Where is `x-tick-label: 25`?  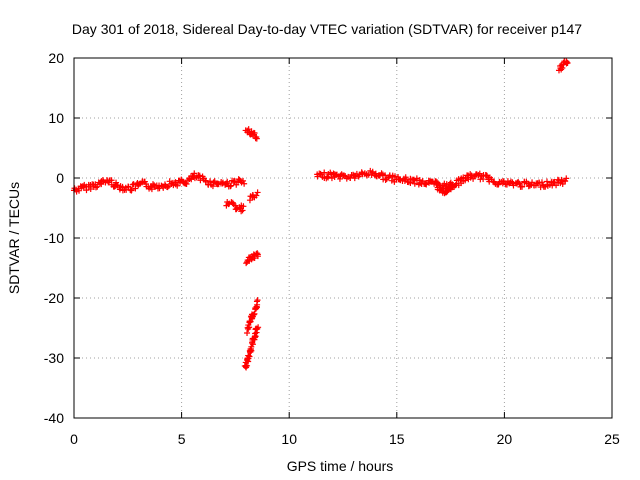 x-tick-label: 25 is located at coordinates (612, 439).